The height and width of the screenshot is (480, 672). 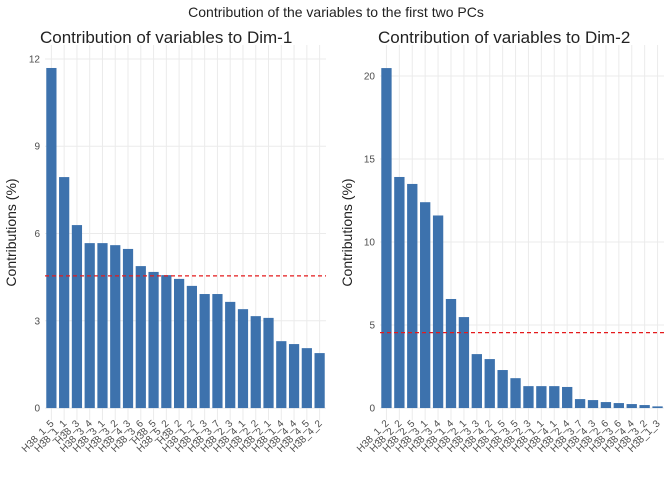 What do you see at coordinates (370, 243) in the screenshot?
I see `y-tick-label: 10` at bounding box center [370, 243].